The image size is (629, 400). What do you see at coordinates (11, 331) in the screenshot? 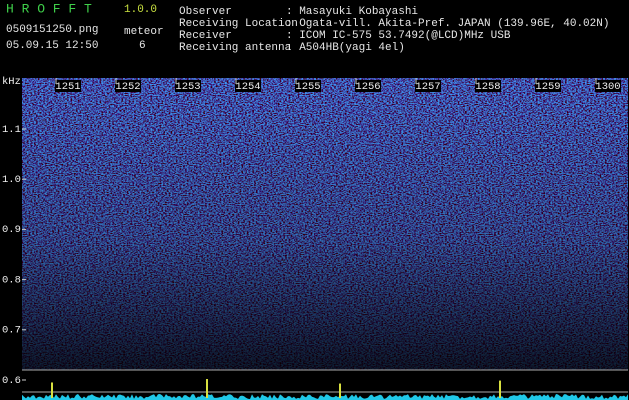
I see `y-tick-label: 0.7` at bounding box center [11, 331].